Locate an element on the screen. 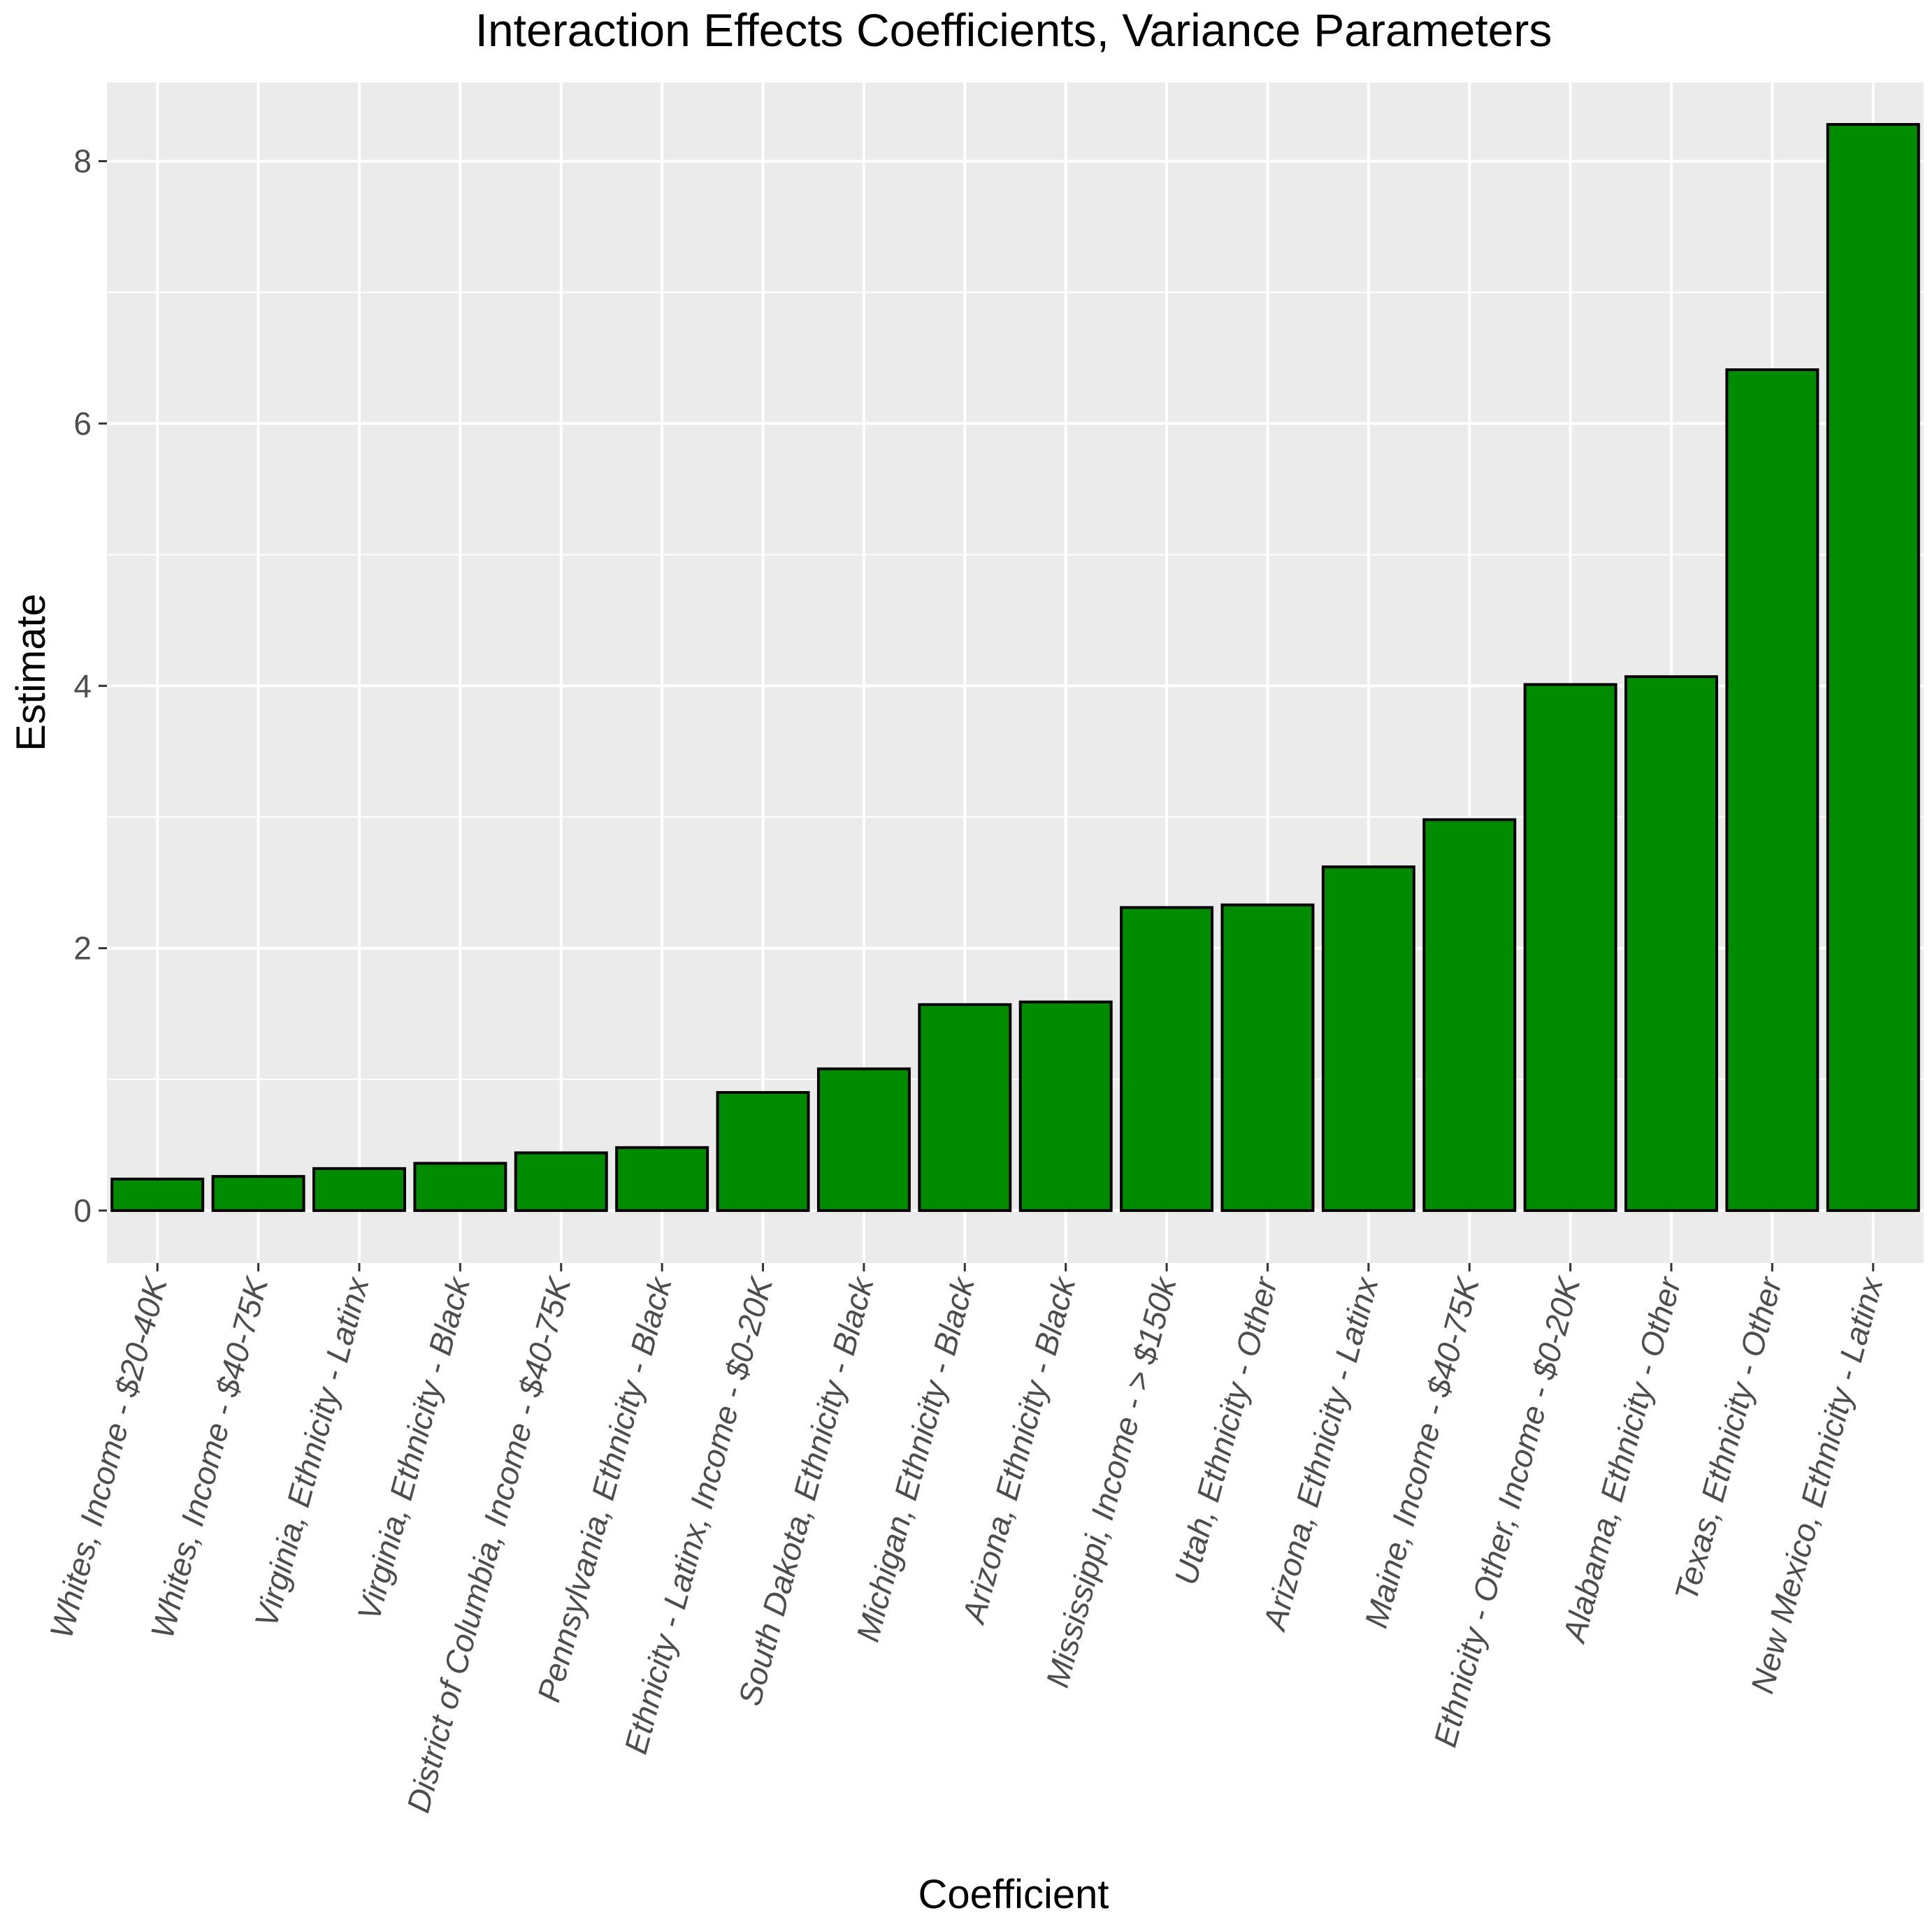 This screenshot has height=1927, width=1932. y-tick-label: 2 is located at coordinates (82, 948).